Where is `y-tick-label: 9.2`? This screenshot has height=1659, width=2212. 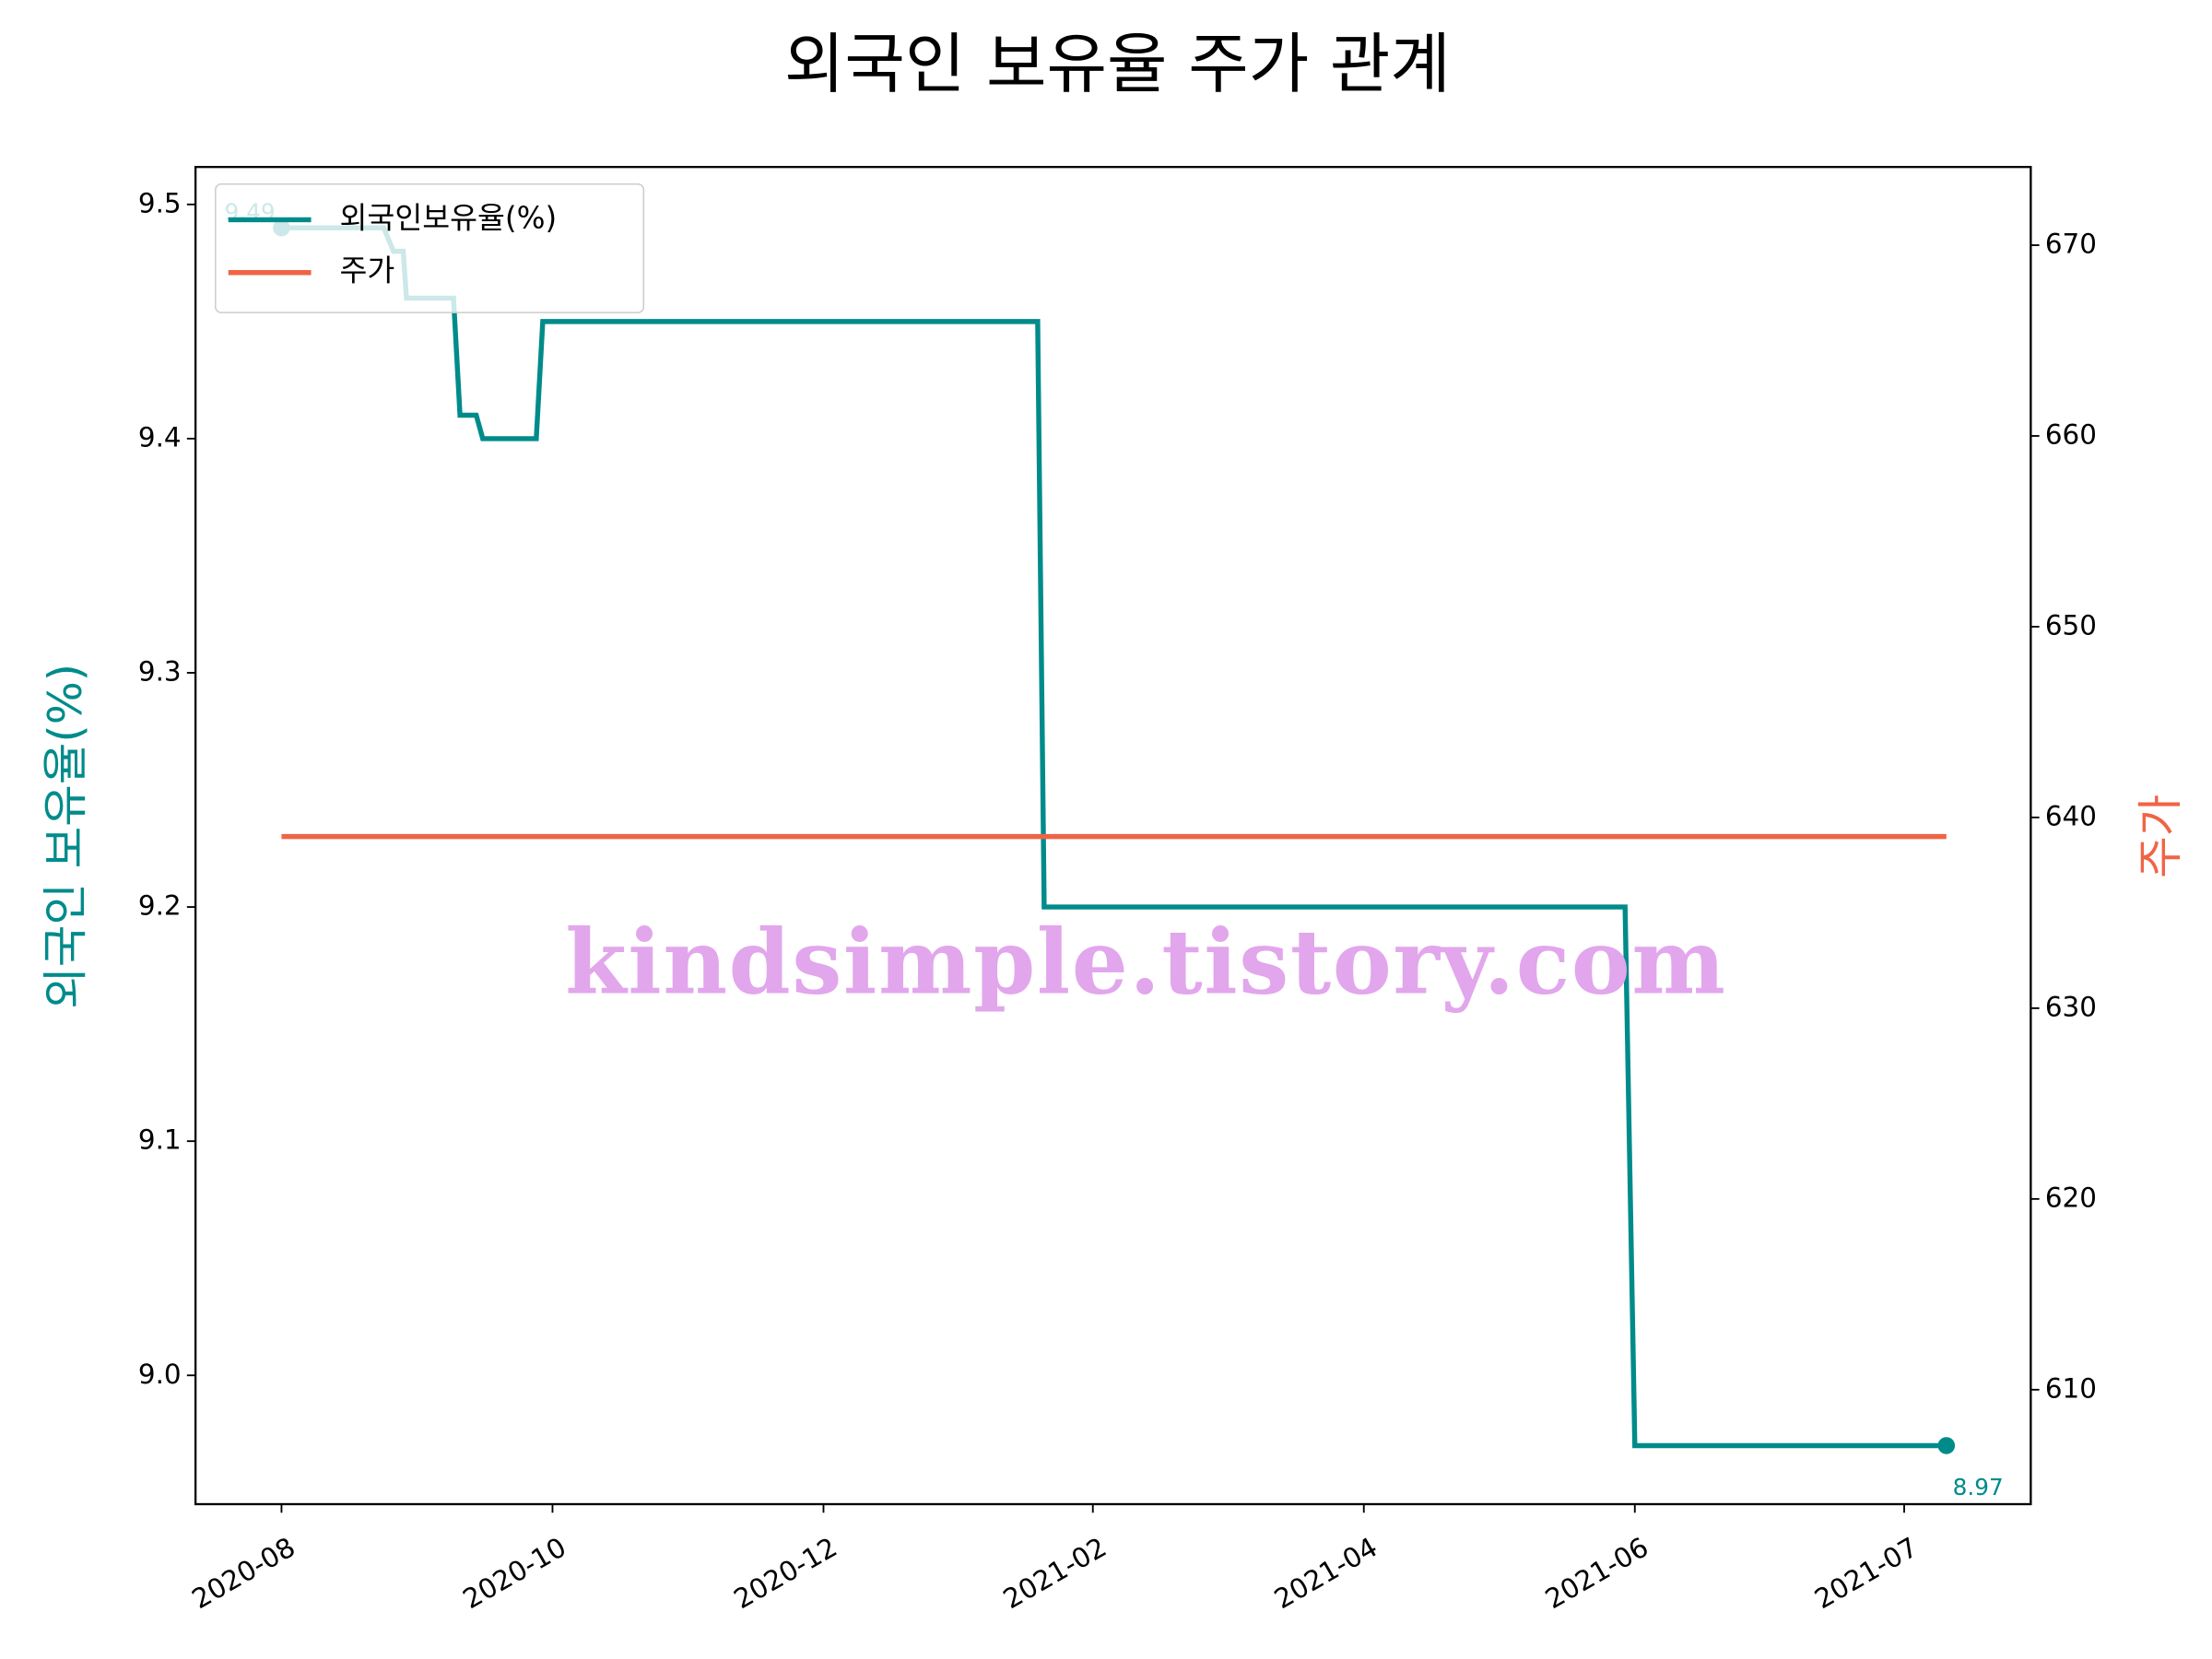 y-tick-label: 9.2 is located at coordinates (160, 906).